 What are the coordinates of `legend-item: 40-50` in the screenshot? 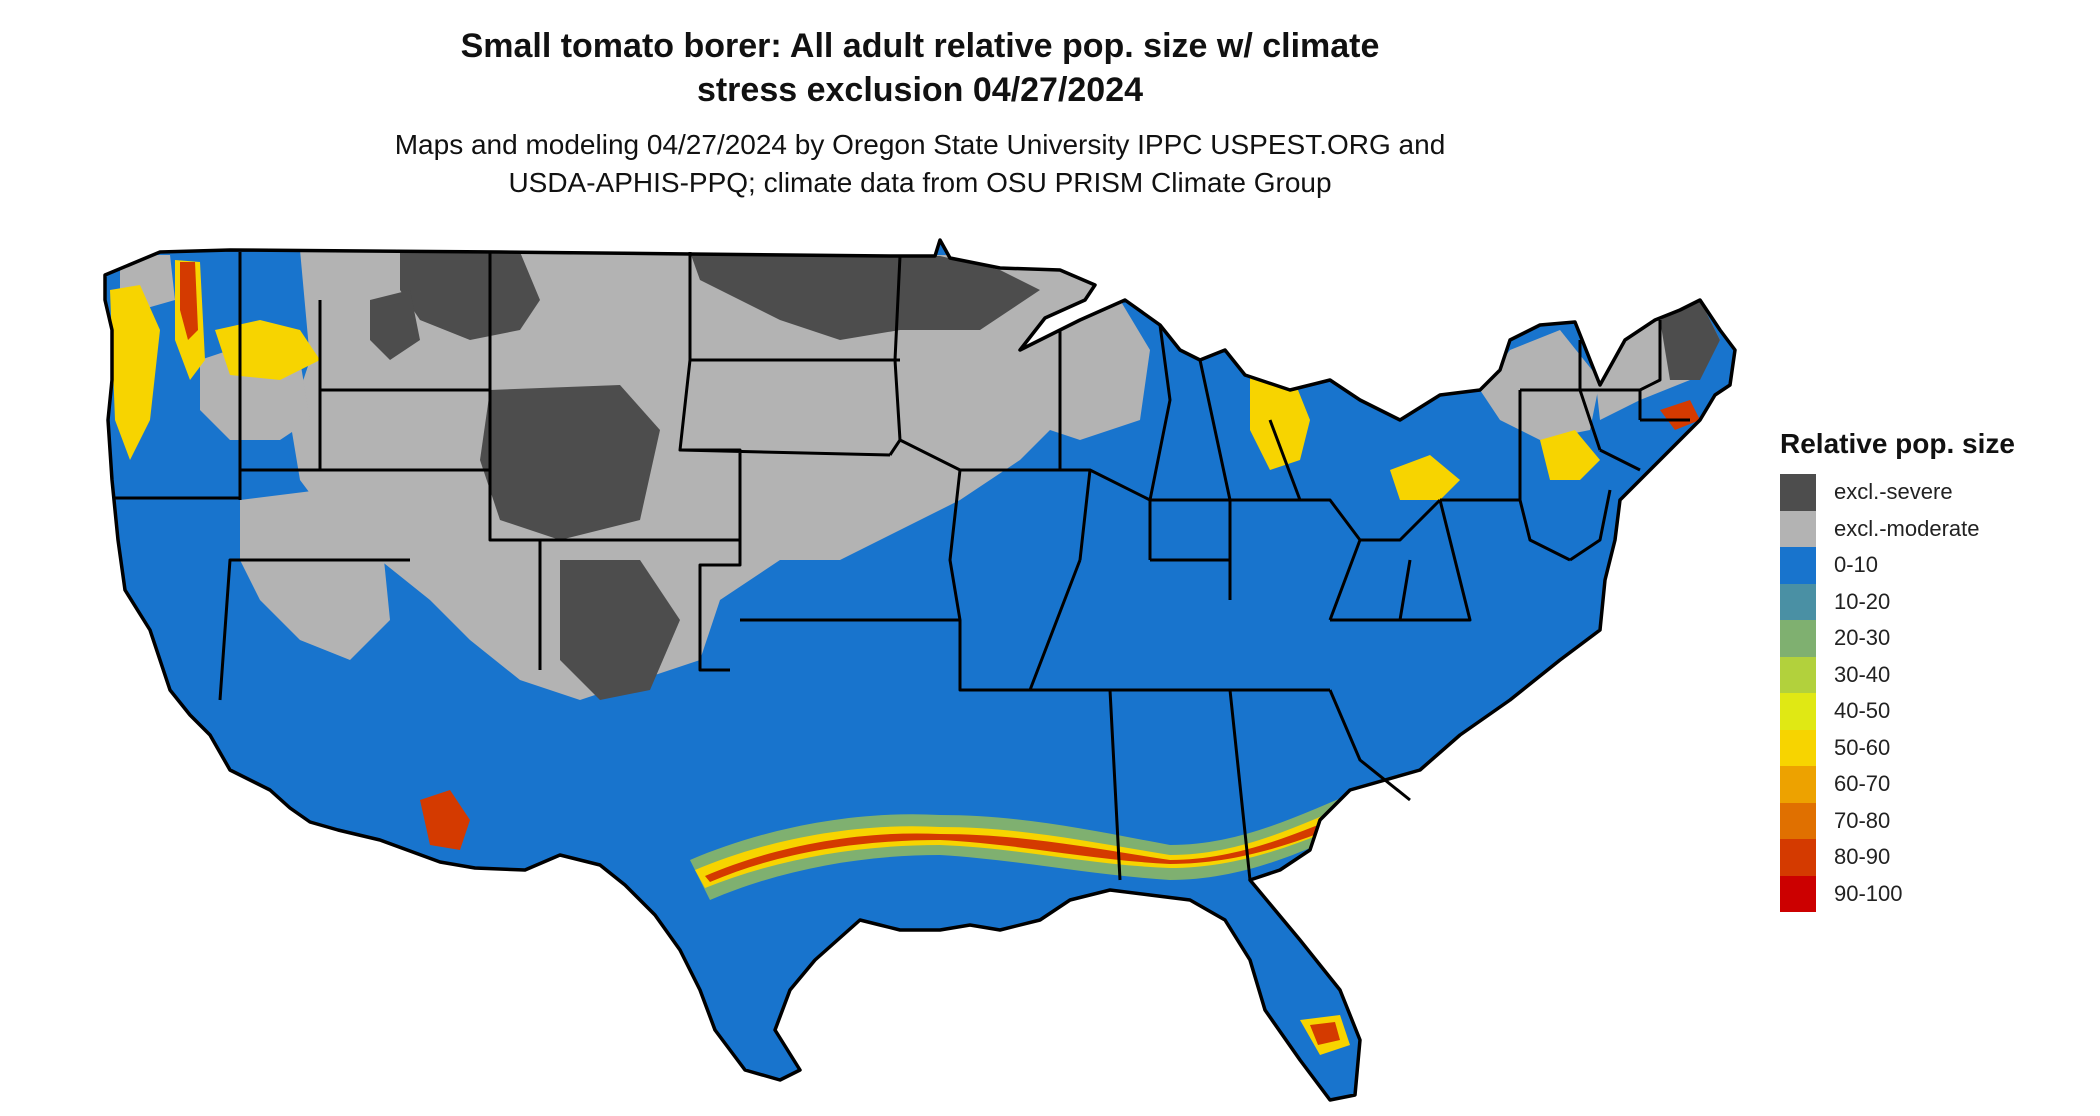 It's located at (1930, 711).